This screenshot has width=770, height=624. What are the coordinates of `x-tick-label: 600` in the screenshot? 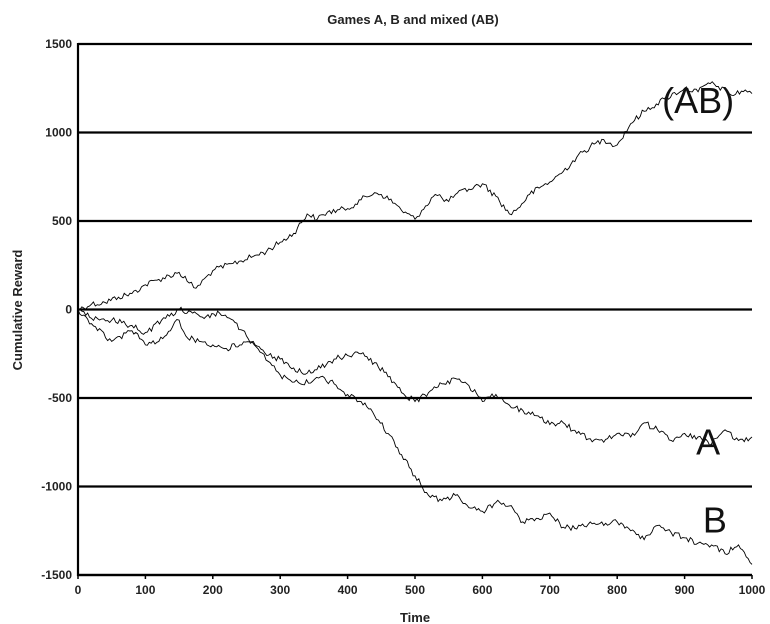 It's located at (482, 590).